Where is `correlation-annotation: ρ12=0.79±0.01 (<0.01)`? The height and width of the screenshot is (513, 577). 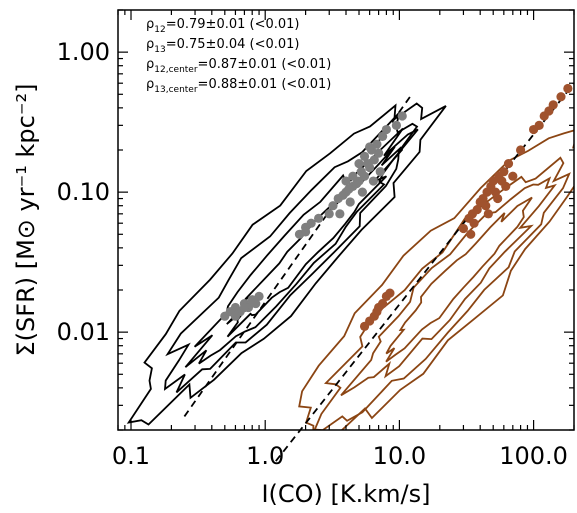 correlation-annotation: ρ12=0.79±0.01 (<0.01) is located at coordinates (223, 26).